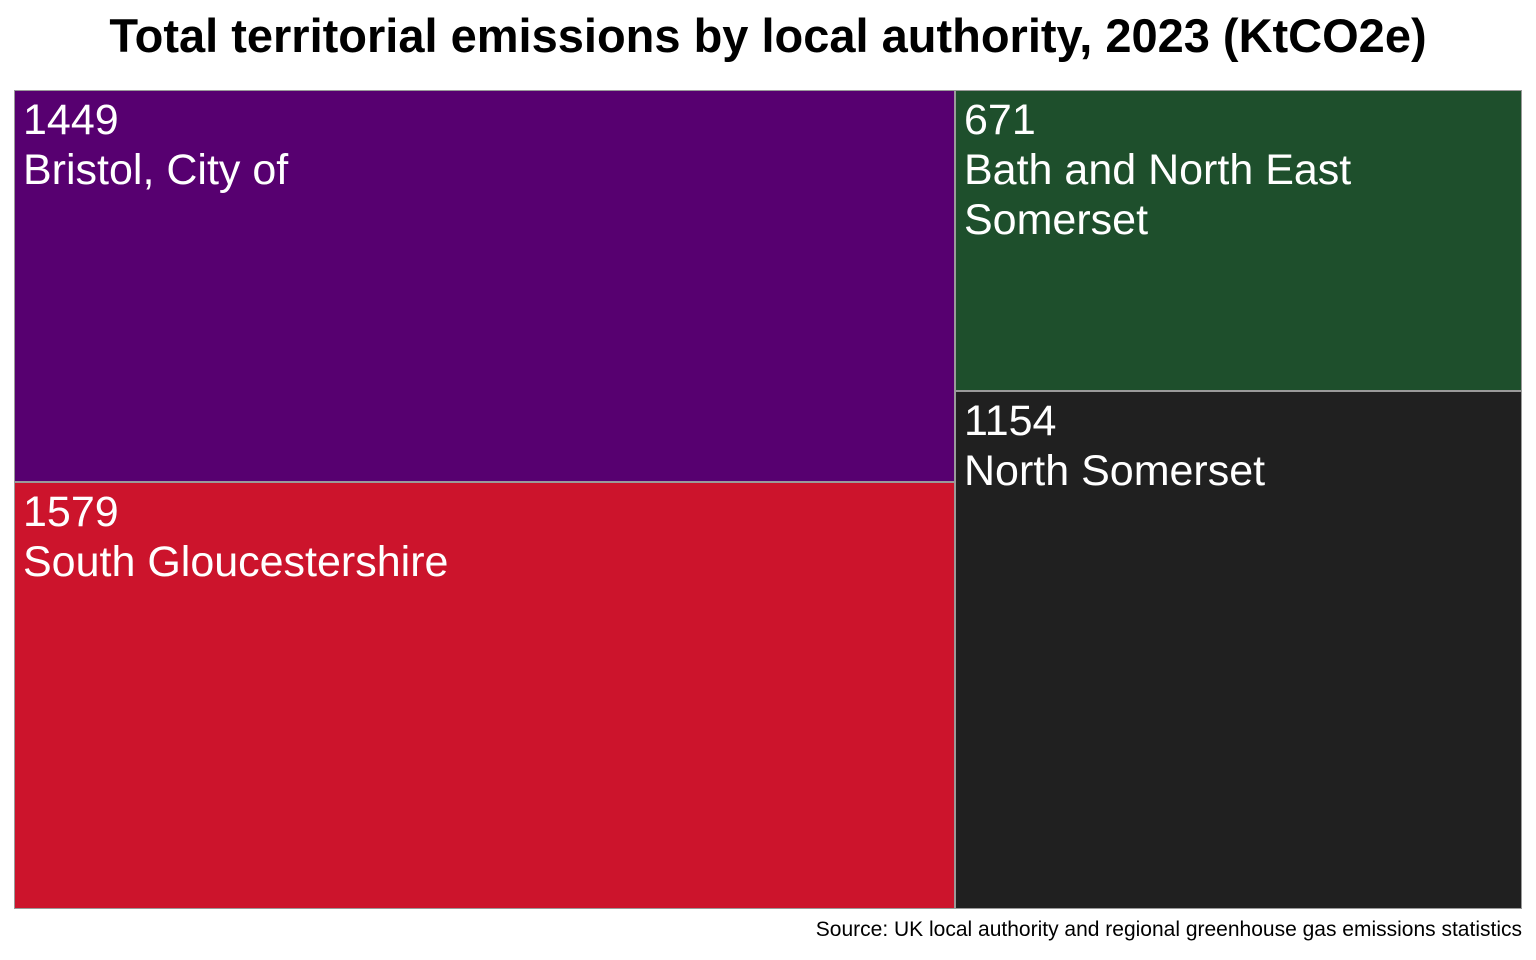 The width and height of the screenshot is (1536, 960). What do you see at coordinates (71, 120) in the screenshot?
I see `tile-value-label: 1449` at bounding box center [71, 120].